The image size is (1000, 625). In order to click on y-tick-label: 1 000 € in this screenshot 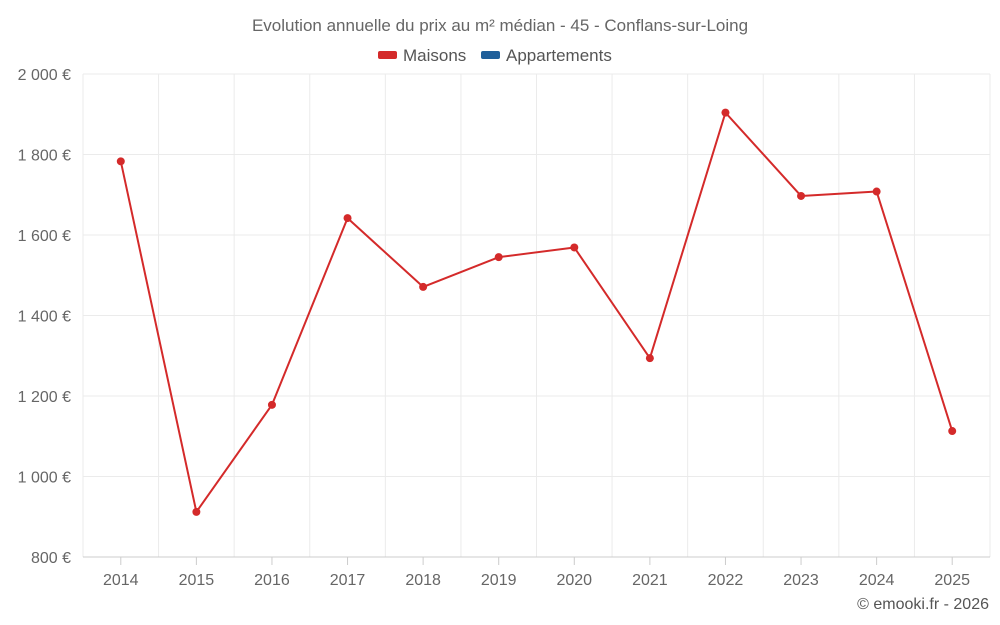, I will do `click(44, 478)`.